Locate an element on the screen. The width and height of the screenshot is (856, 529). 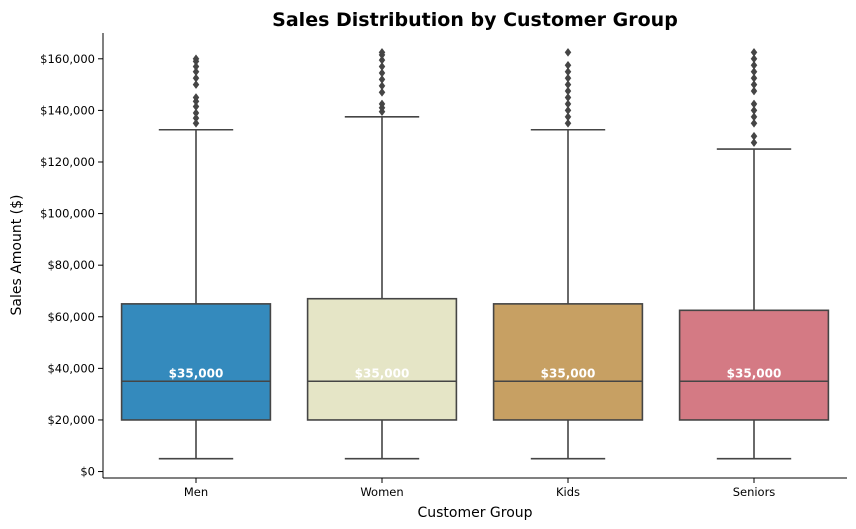
box-seniors is located at coordinates (754, 365).